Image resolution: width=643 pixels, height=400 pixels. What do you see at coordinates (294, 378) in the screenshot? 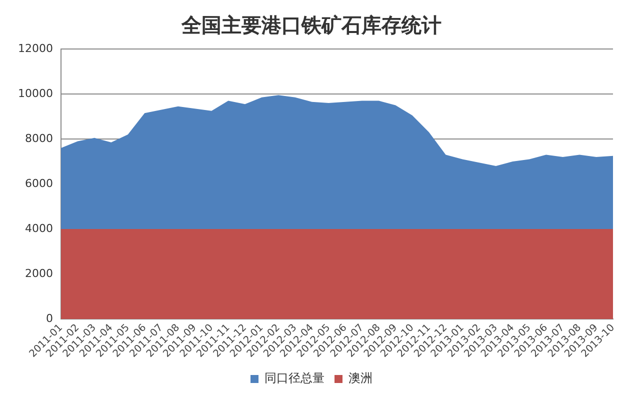
I see `legend-label: 同口径总量` at bounding box center [294, 378].